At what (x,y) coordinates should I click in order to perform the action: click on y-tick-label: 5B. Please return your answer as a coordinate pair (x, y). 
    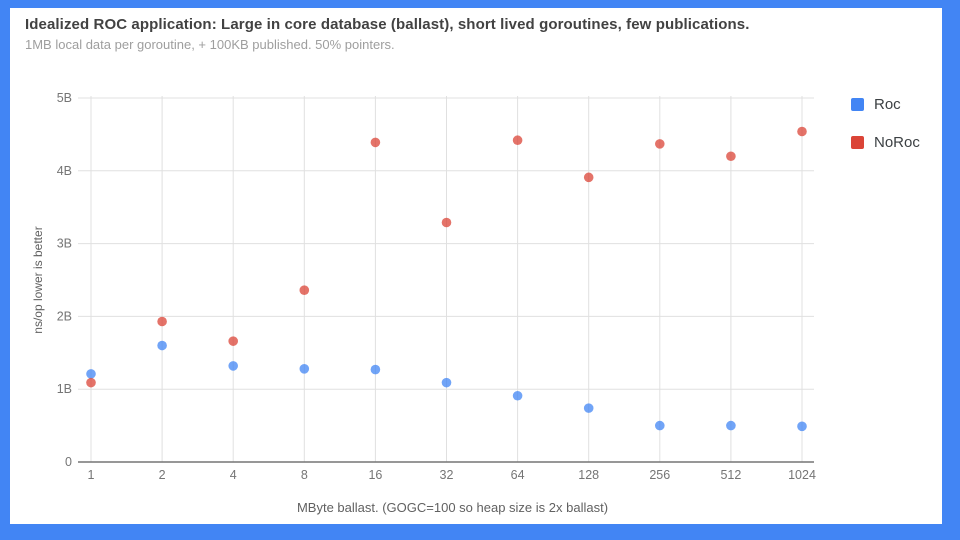
    Looking at the image, I should click on (64, 98).